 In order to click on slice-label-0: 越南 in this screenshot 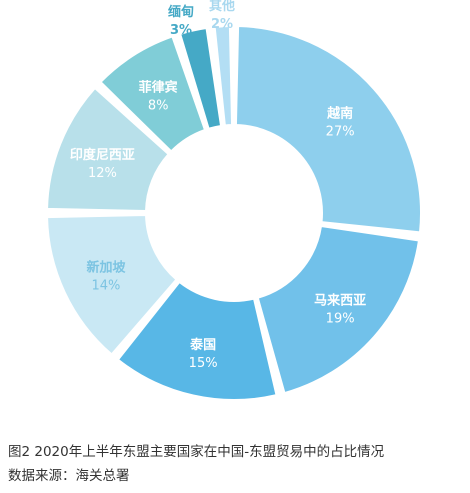, I will do `click(339, 113)`.